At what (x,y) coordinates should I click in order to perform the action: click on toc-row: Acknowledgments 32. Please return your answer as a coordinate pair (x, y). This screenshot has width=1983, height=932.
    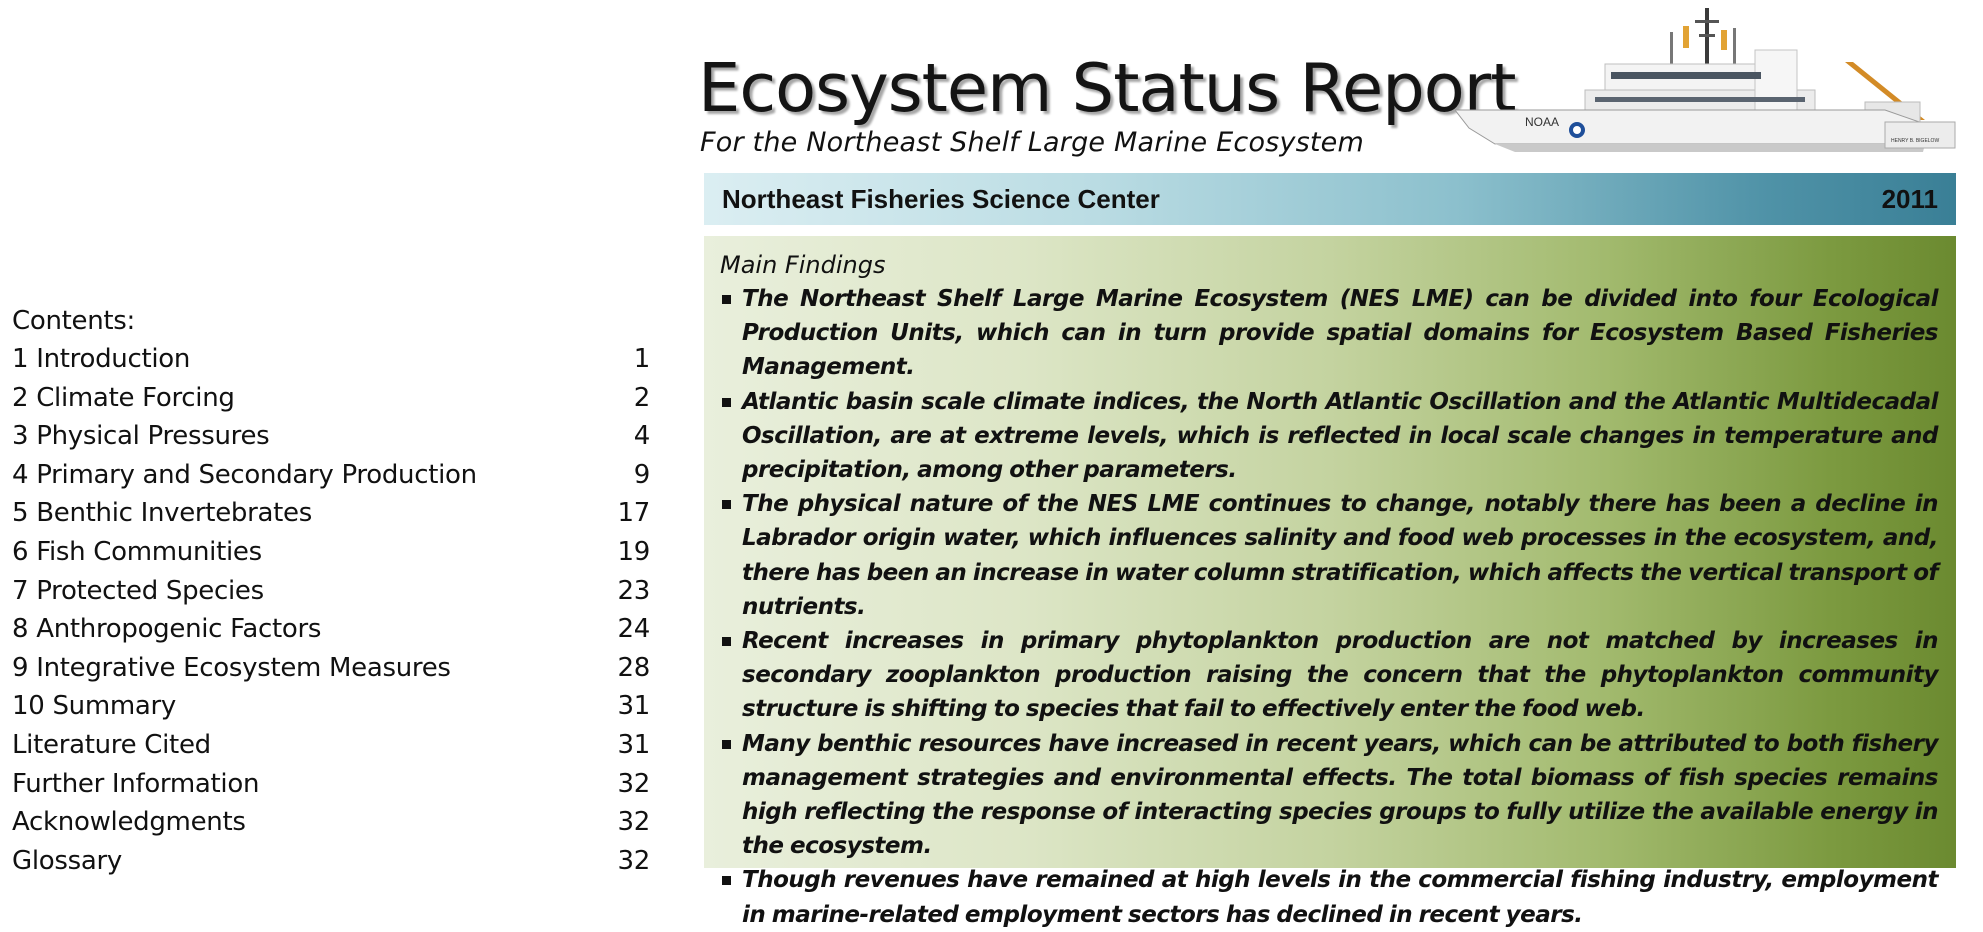
    Looking at the image, I should click on (331, 822).